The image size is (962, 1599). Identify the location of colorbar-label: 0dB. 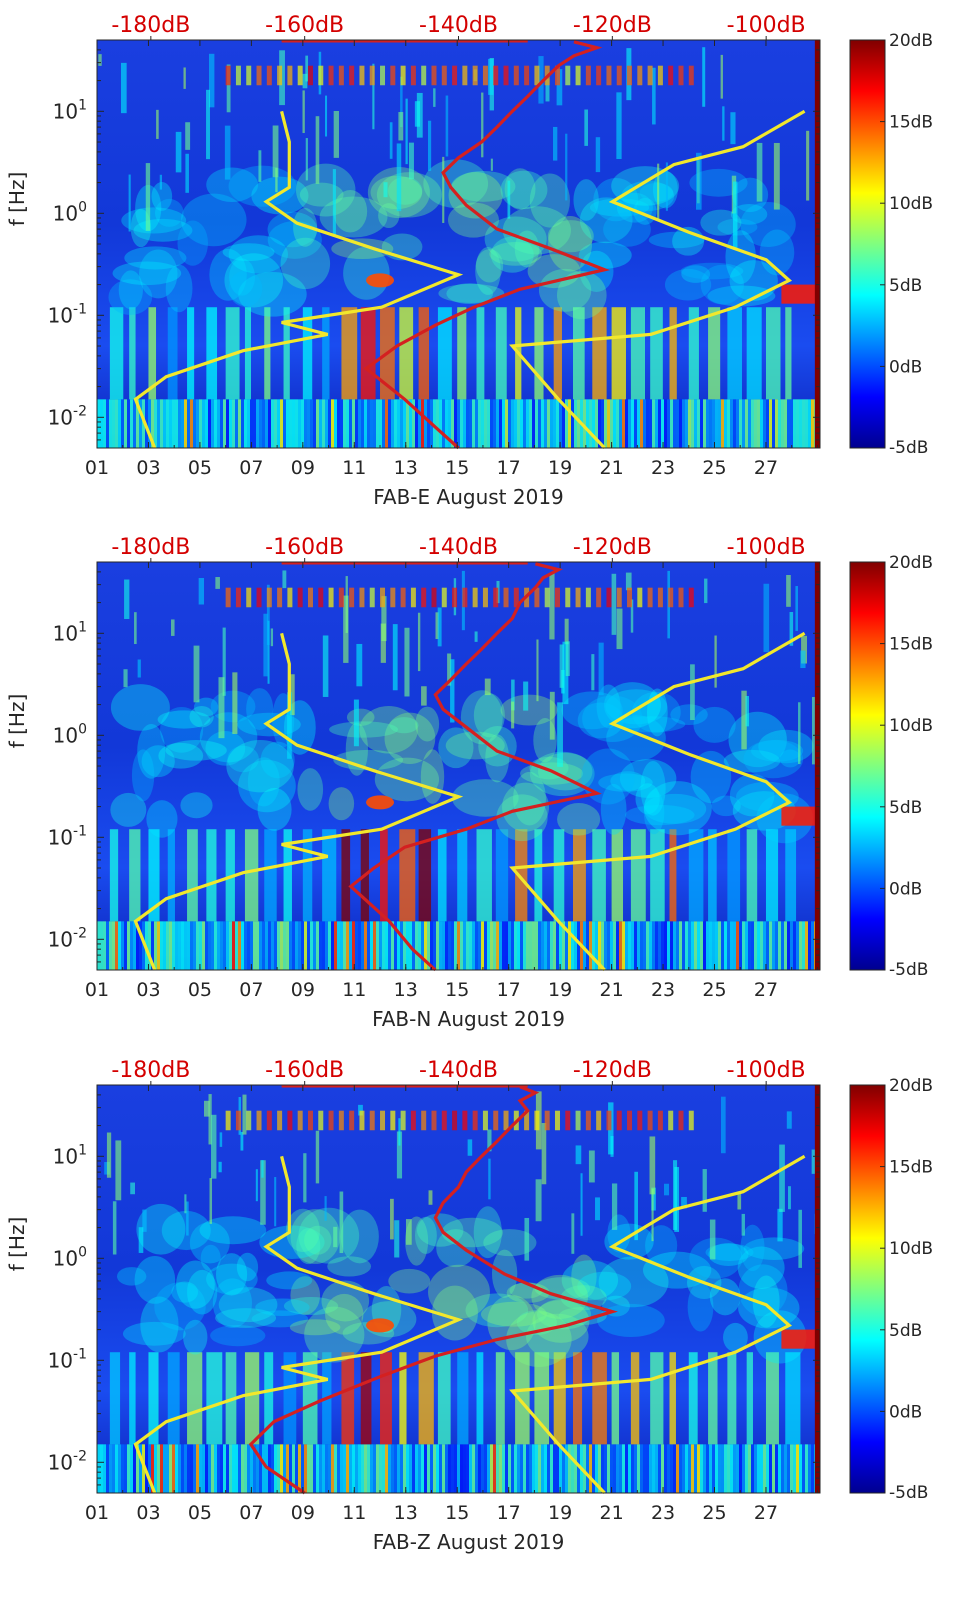
(905, 889).